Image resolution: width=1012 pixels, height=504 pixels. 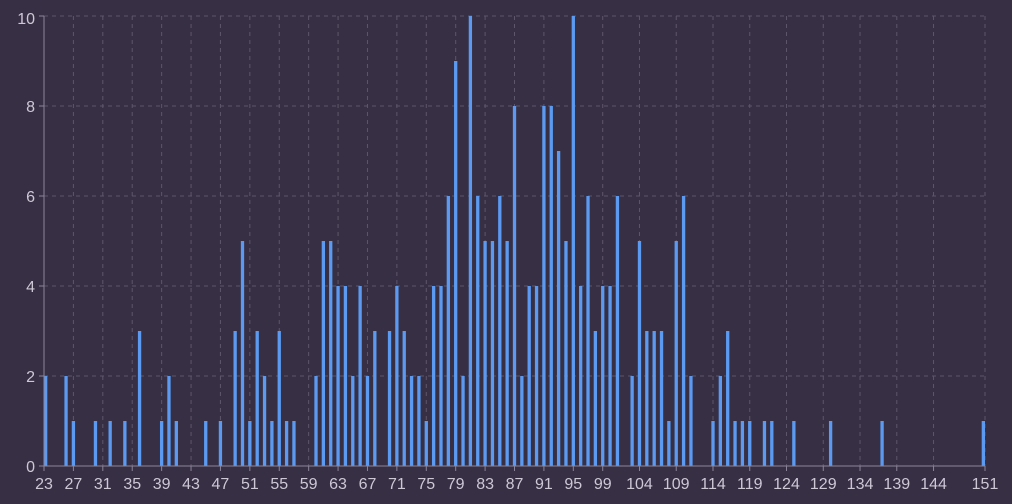 What do you see at coordinates (162, 484) in the screenshot?
I see `x-tick-label: 39` at bounding box center [162, 484].